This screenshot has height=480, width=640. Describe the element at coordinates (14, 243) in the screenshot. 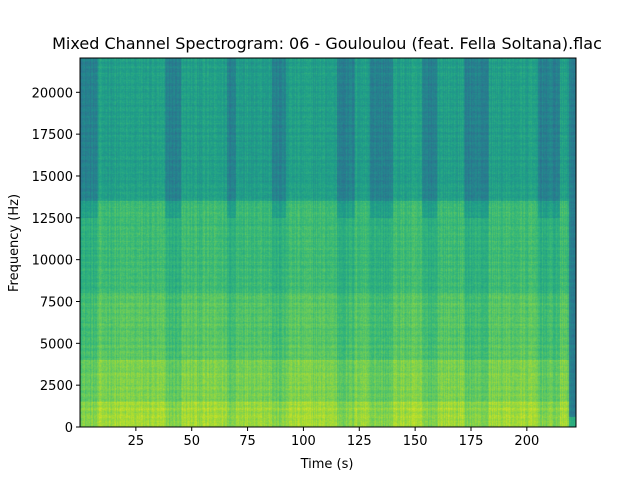

I see `y-axis-label: Frequency (Hz)` at that location.